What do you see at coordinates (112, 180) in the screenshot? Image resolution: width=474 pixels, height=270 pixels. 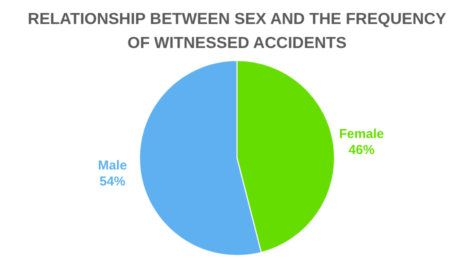 I see `data-label: 54%` at bounding box center [112, 180].